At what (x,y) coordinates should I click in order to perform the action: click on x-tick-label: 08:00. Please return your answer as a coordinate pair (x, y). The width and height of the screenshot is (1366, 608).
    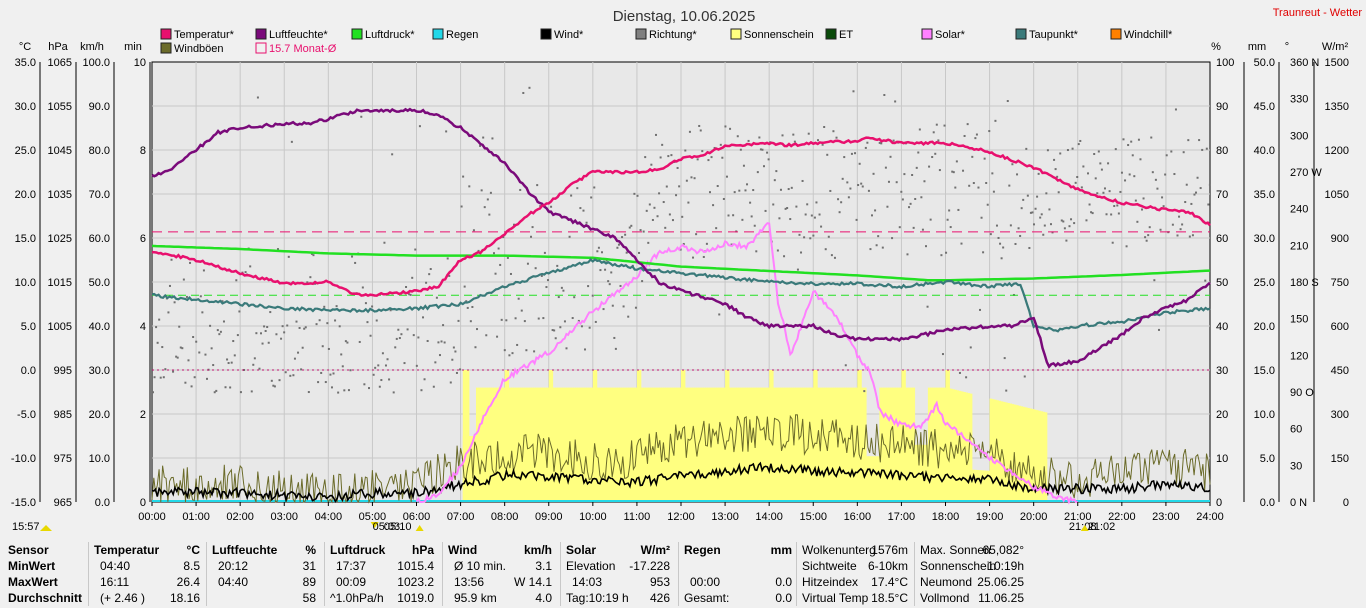
    Looking at the image, I should click on (505, 517).